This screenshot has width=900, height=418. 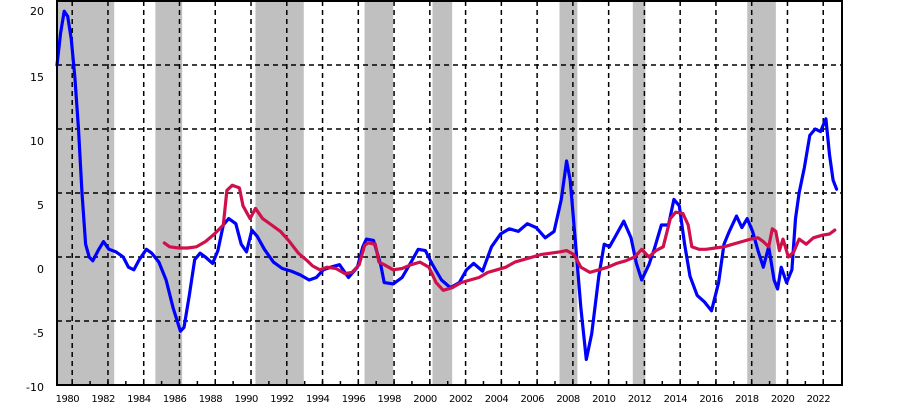 What do you see at coordinates (461, 399) in the screenshot?
I see `x-tick-label: 2002` at bounding box center [461, 399].